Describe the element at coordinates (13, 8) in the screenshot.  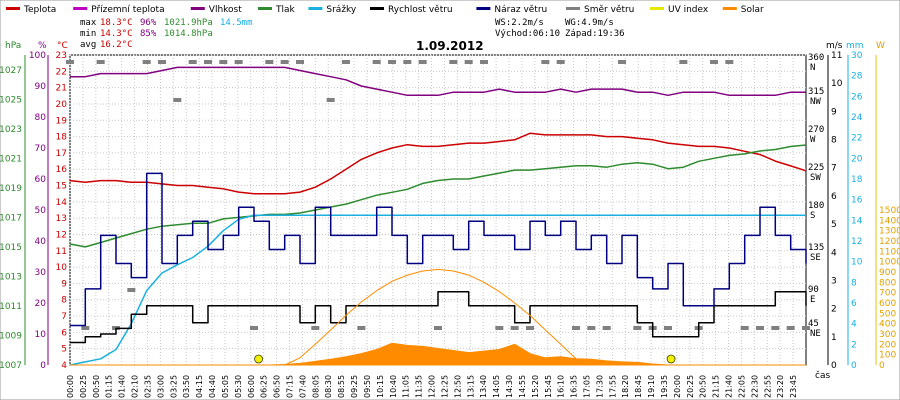
I see `legend-teplota-swatch` at that location.